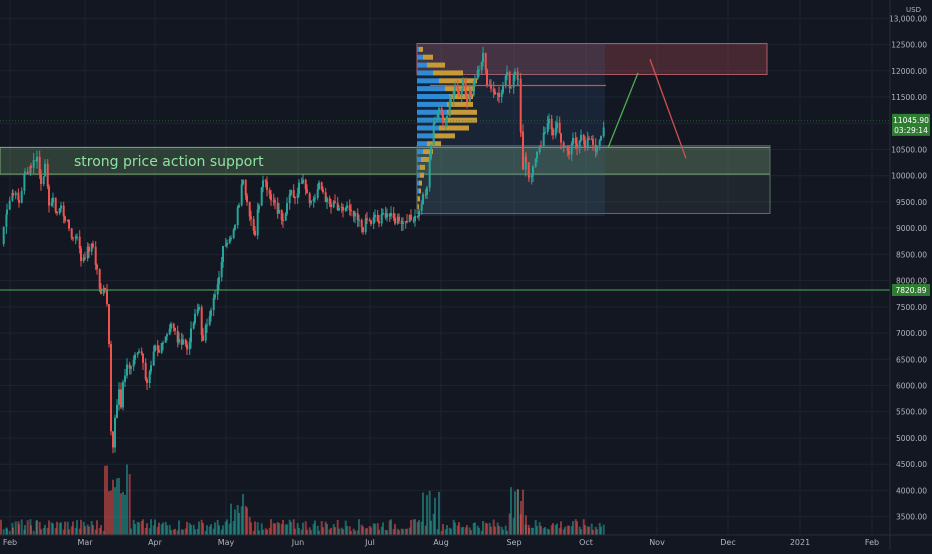 Image resolution: width=932 pixels, height=554 pixels. Describe the element at coordinates (913, 10) in the screenshot. I see `currency-label: USD` at that location.